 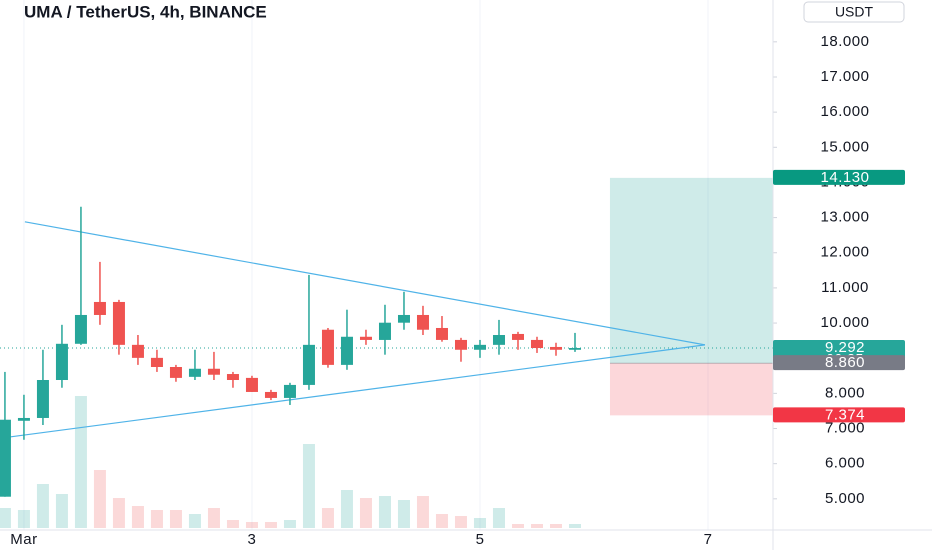 What do you see at coordinates (845, 177) in the screenshot?
I see `price-marker-label: 14.130` at bounding box center [845, 177].